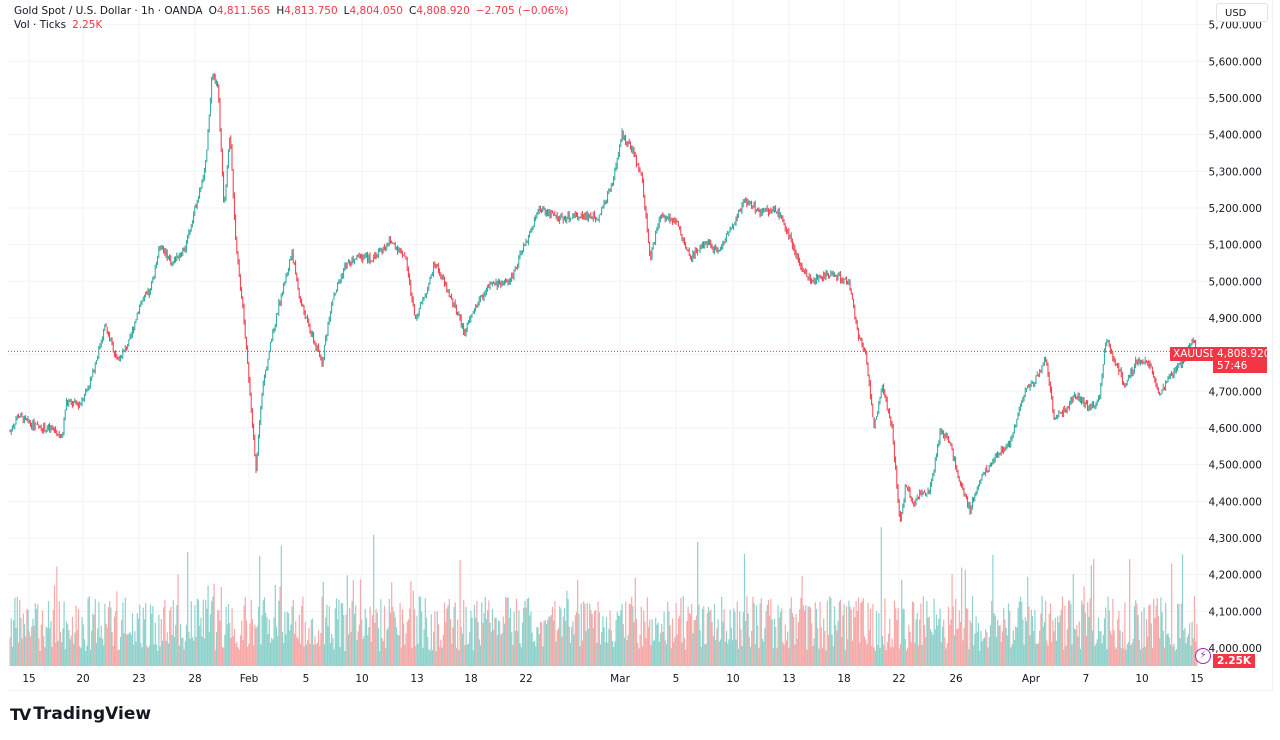  I want to click on bar-countdown: 57:46, so click(1232, 366).